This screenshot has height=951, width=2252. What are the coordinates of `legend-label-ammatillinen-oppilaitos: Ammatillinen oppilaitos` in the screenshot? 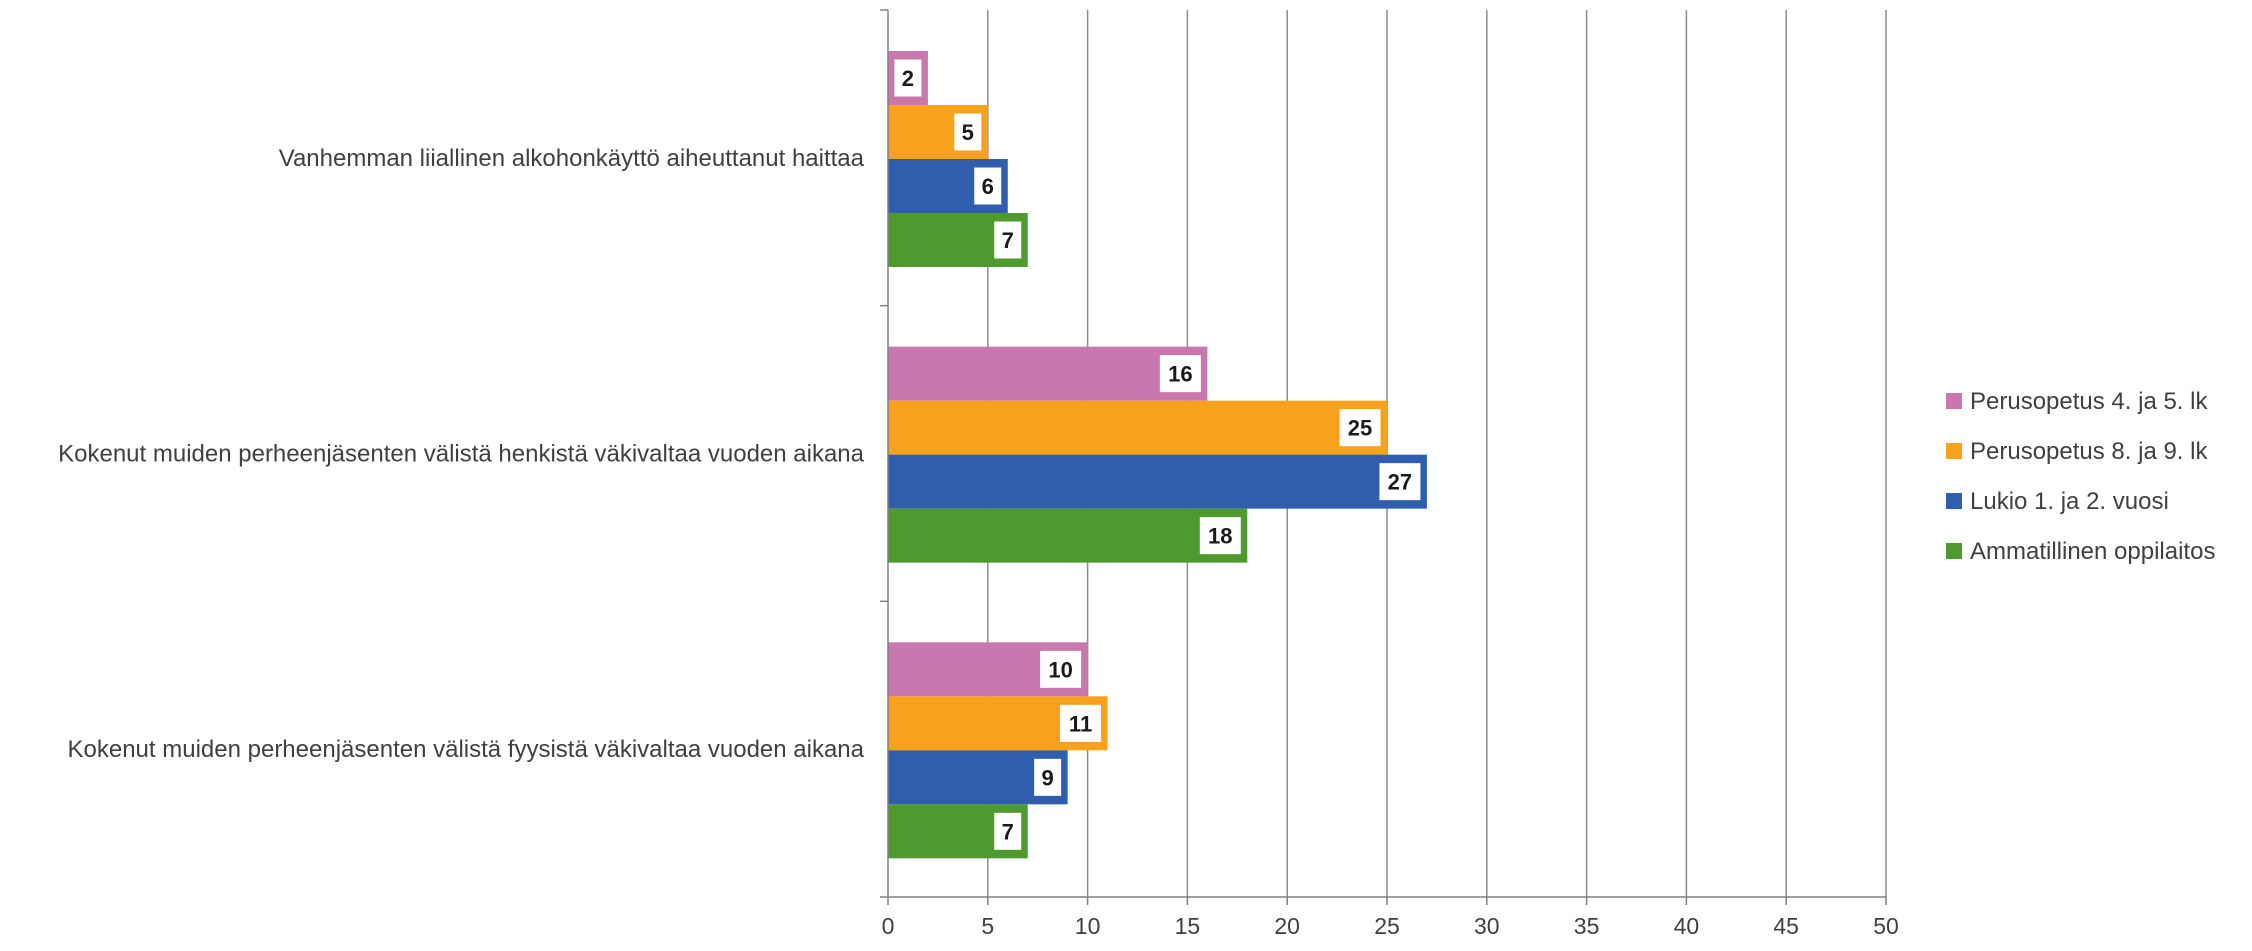 It's located at (2092, 551).